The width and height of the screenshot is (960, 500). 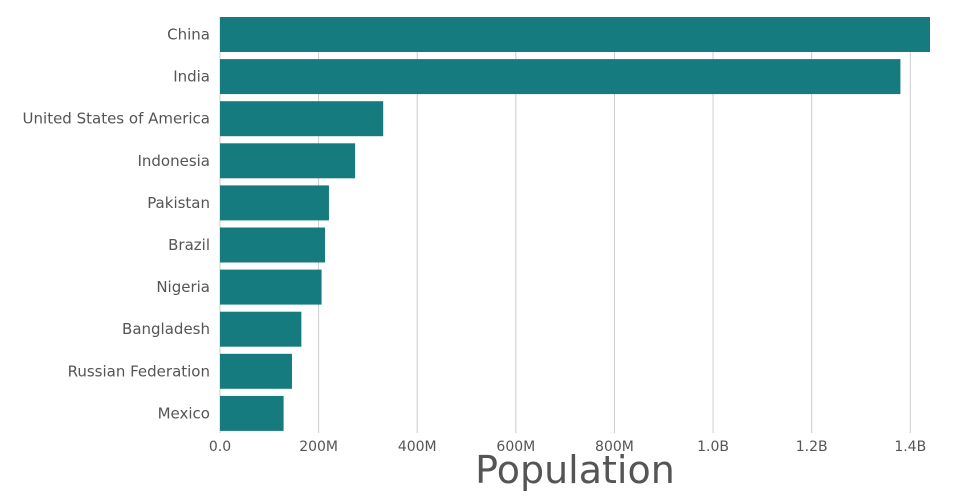 What do you see at coordinates (567, 447) in the screenshot?
I see `x-tick-labels: 0.0 200M 400M 600M 800M 1.0B 1.2B 1.4B` at bounding box center [567, 447].